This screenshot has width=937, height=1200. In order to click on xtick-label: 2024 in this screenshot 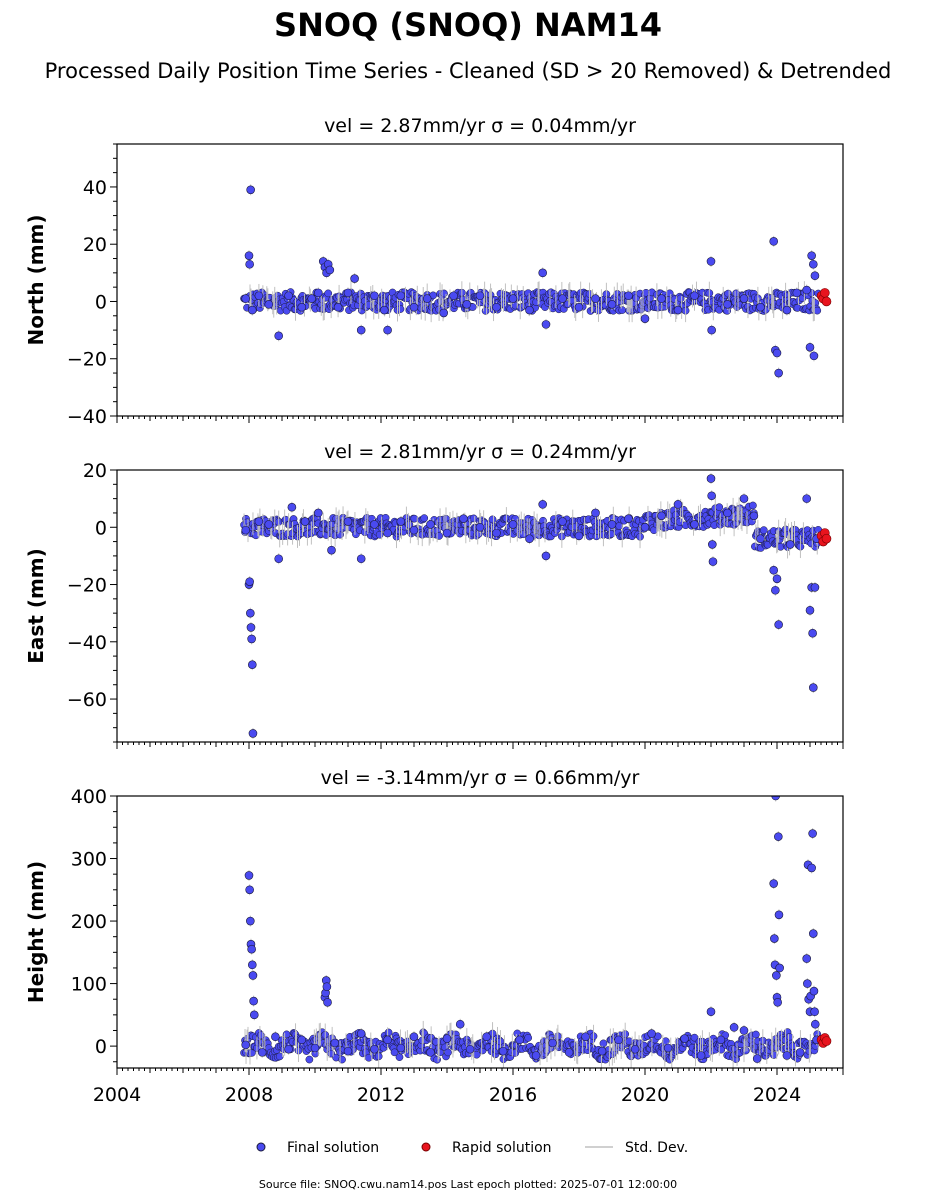, I will do `click(777, 1095)`.